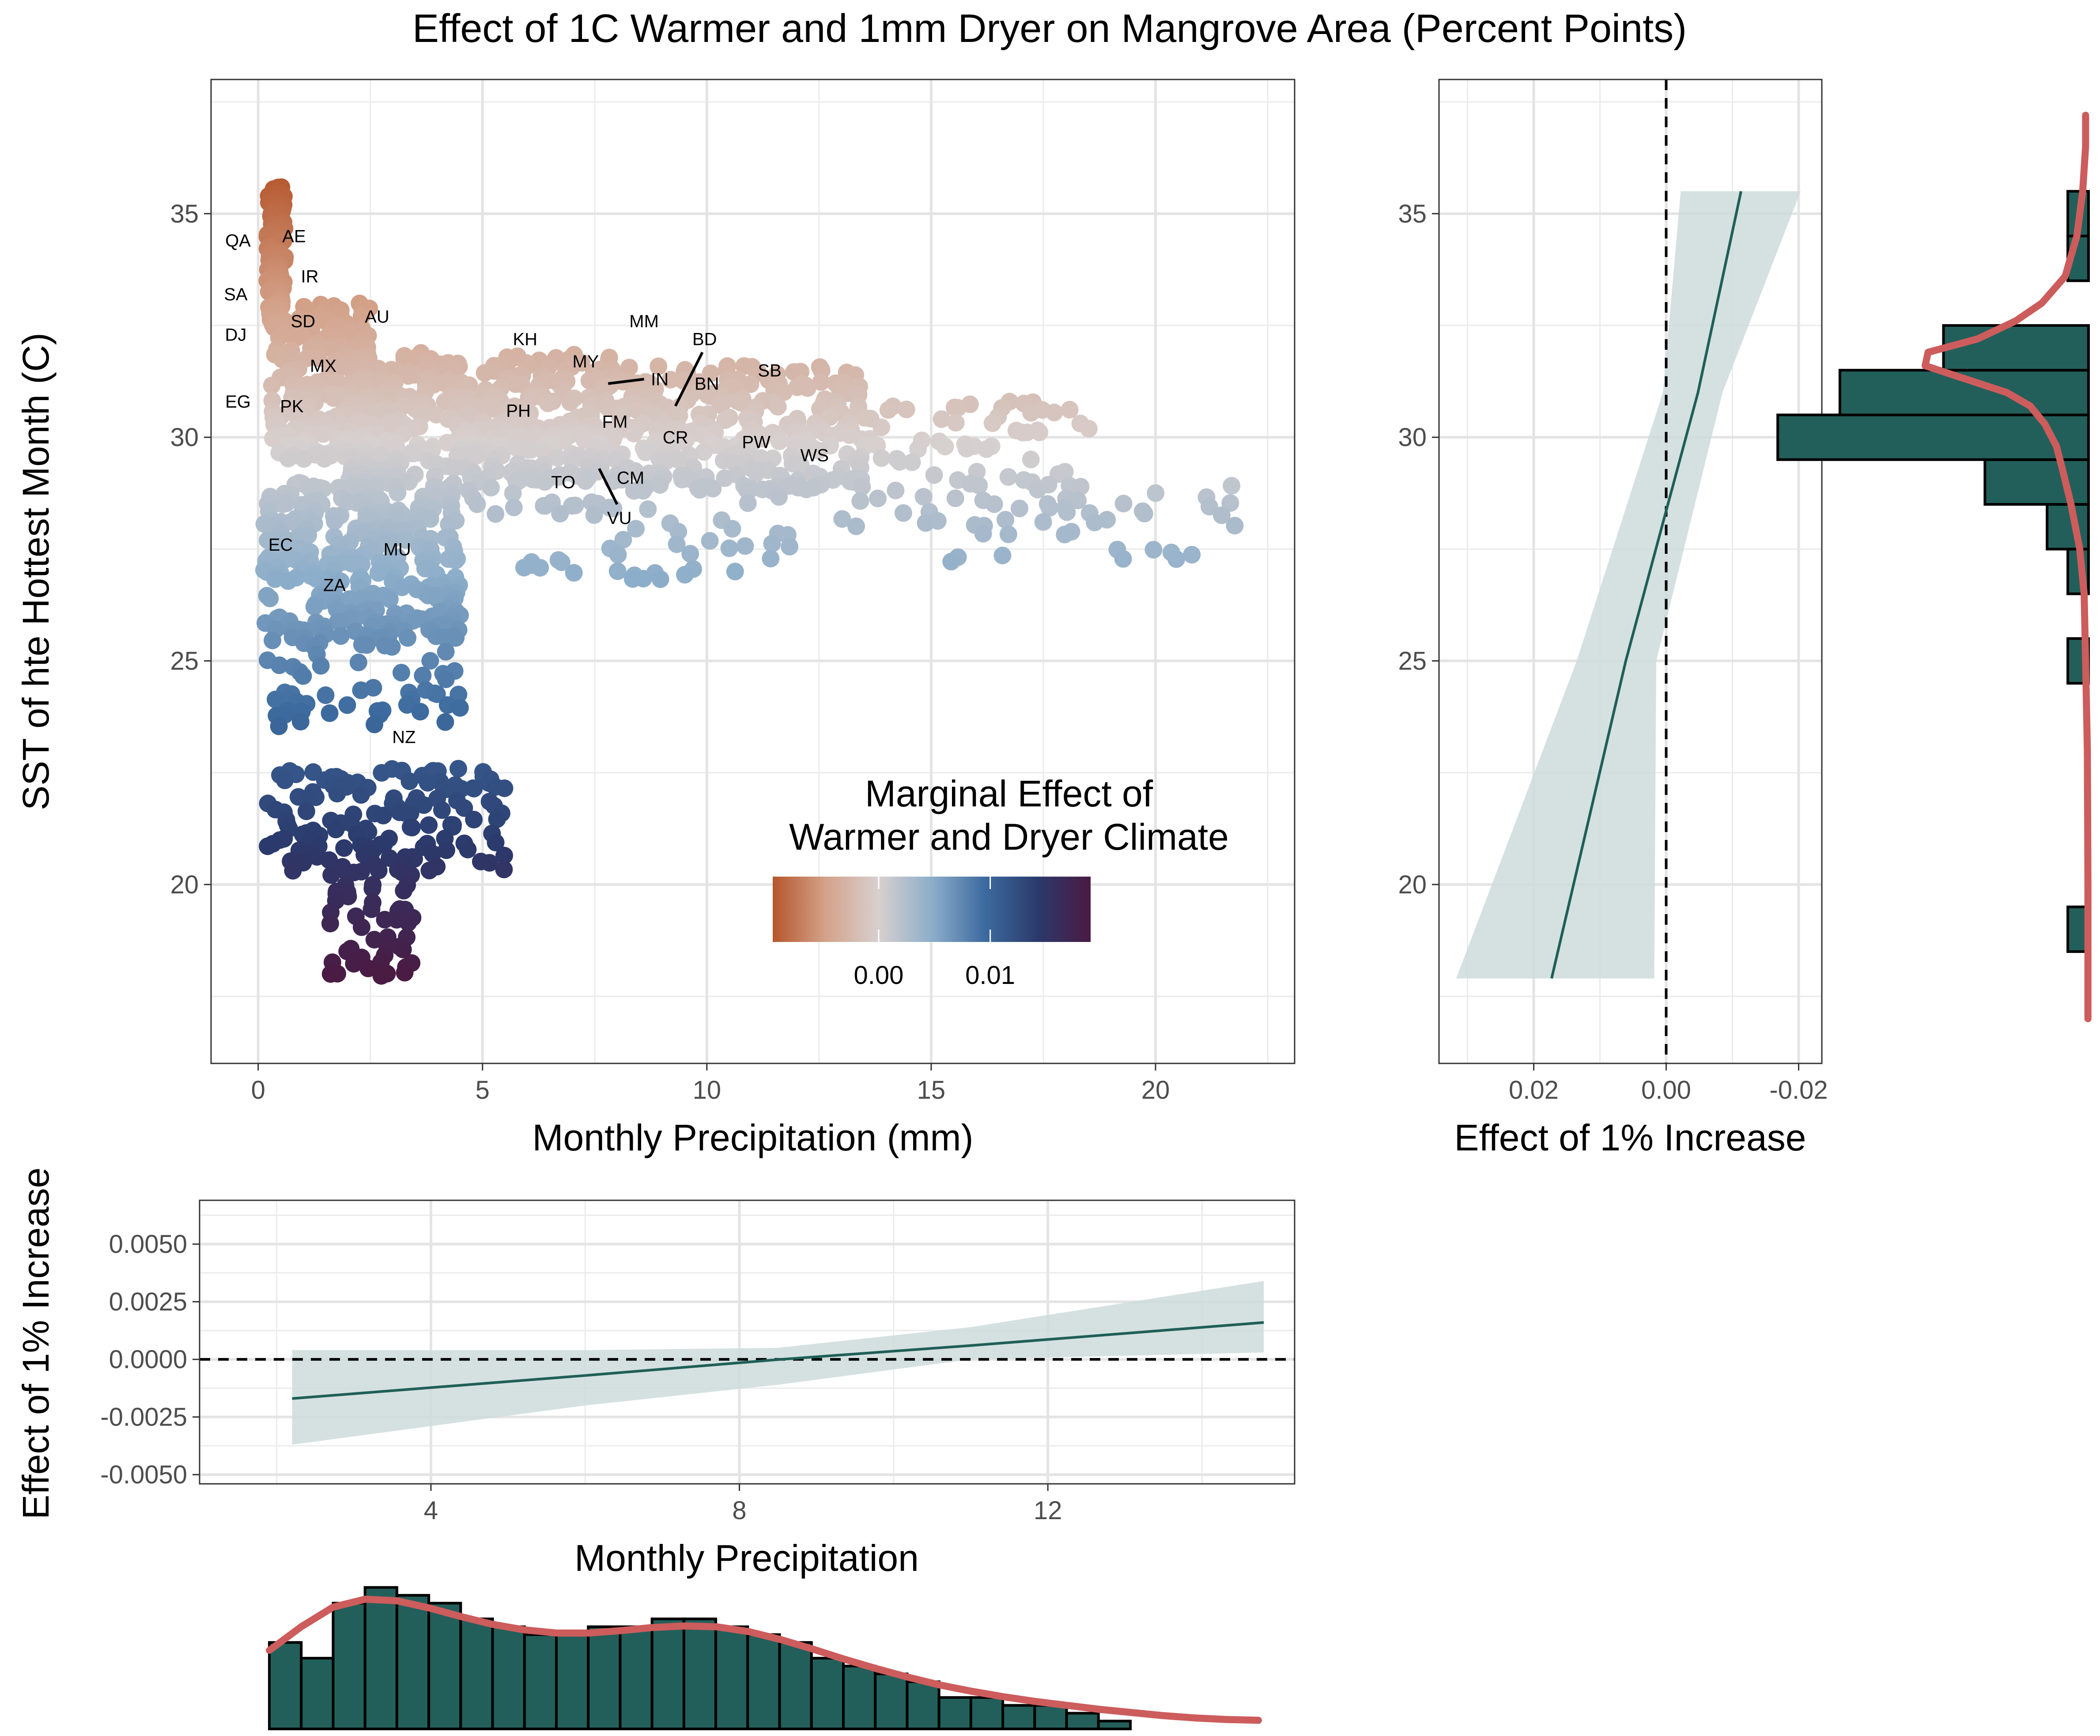  What do you see at coordinates (304, 321) in the screenshot?
I see `country-label: SD` at bounding box center [304, 321].